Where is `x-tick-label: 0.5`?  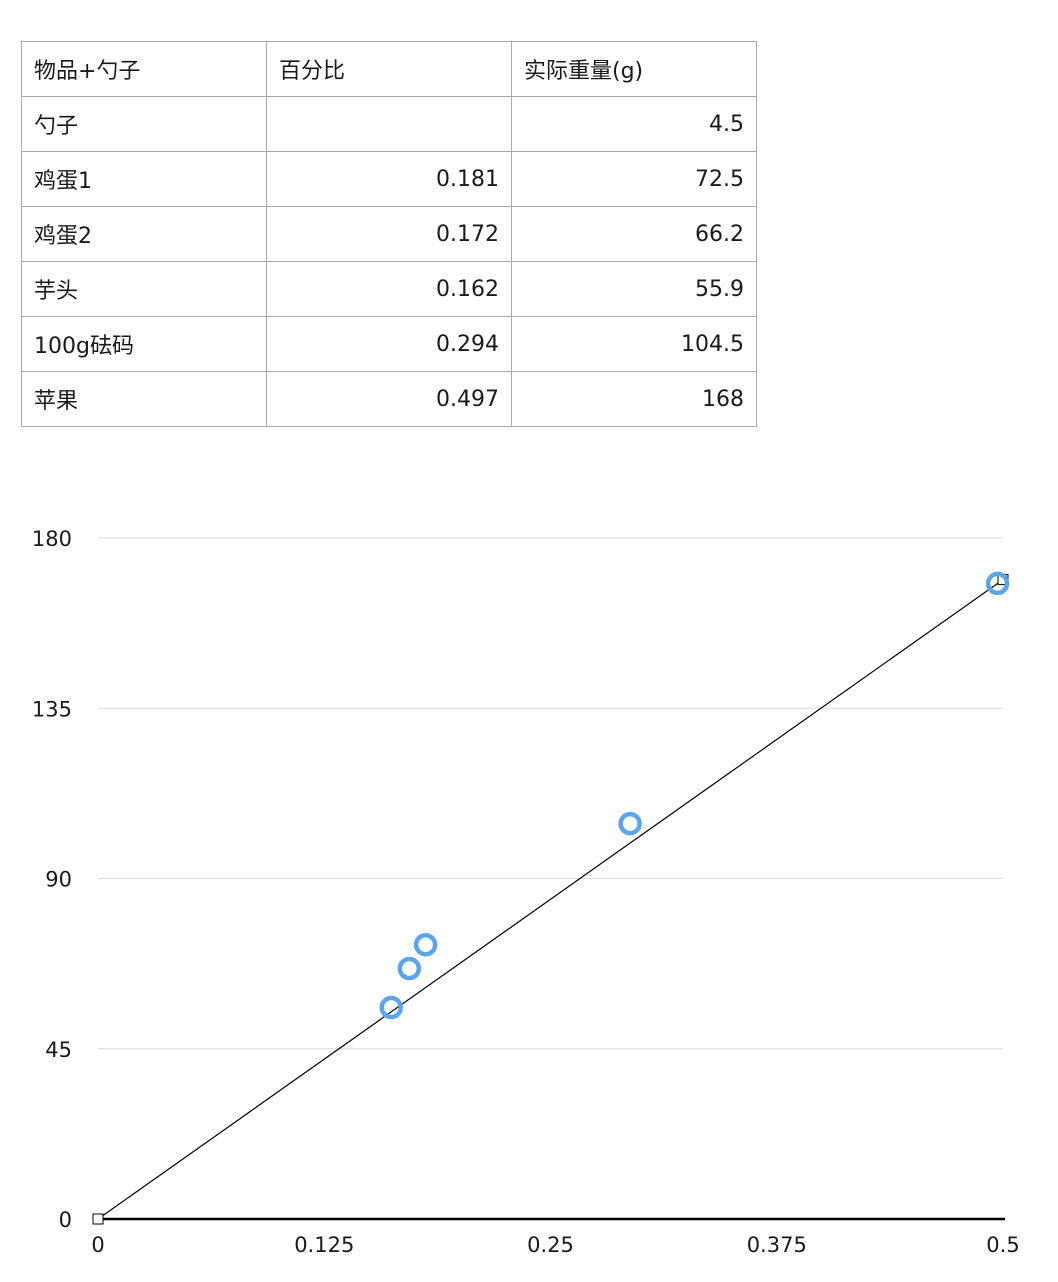 x-tick-label: 0.5 is located at coordinates (1002, 1245).